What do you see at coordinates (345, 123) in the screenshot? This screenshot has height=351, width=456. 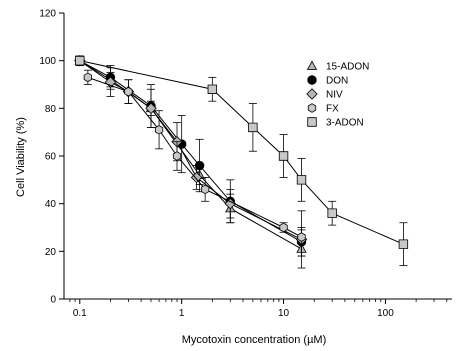 I see `legend-label: 3-ADON` at bounding box center [345, 123].